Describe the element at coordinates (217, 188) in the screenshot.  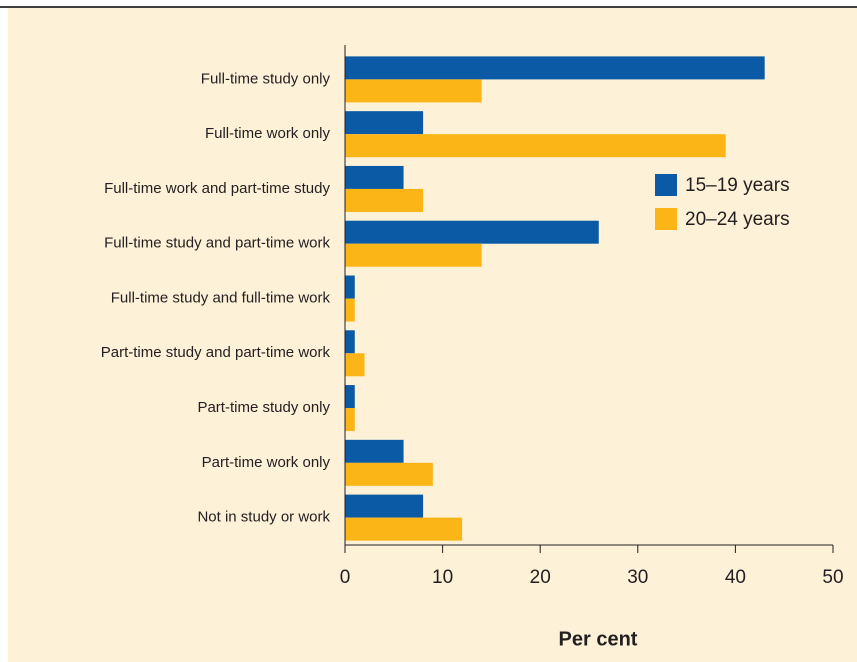
I see `y-tick-label: Full-time work and part-time study` at that location.